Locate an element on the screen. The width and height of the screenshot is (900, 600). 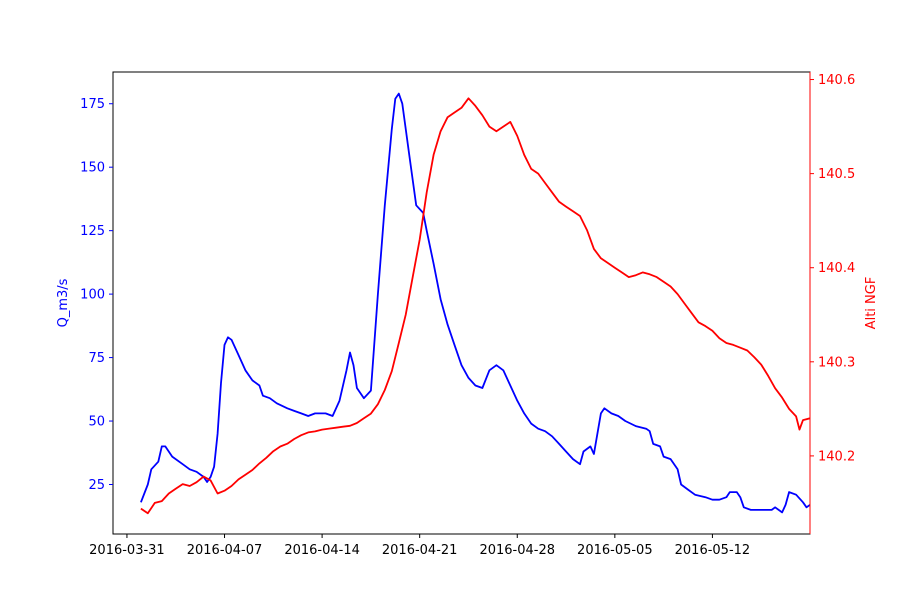
x-tick-label: 2016-04-14 is located at coordinates (322, 550).